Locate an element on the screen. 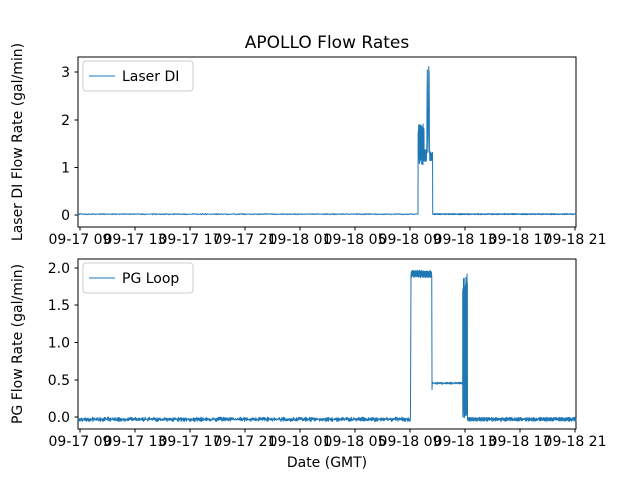 The width and height of the screenshot is (640, 480). y-tick-label: 1.0 is located at coordinates (59, 344).